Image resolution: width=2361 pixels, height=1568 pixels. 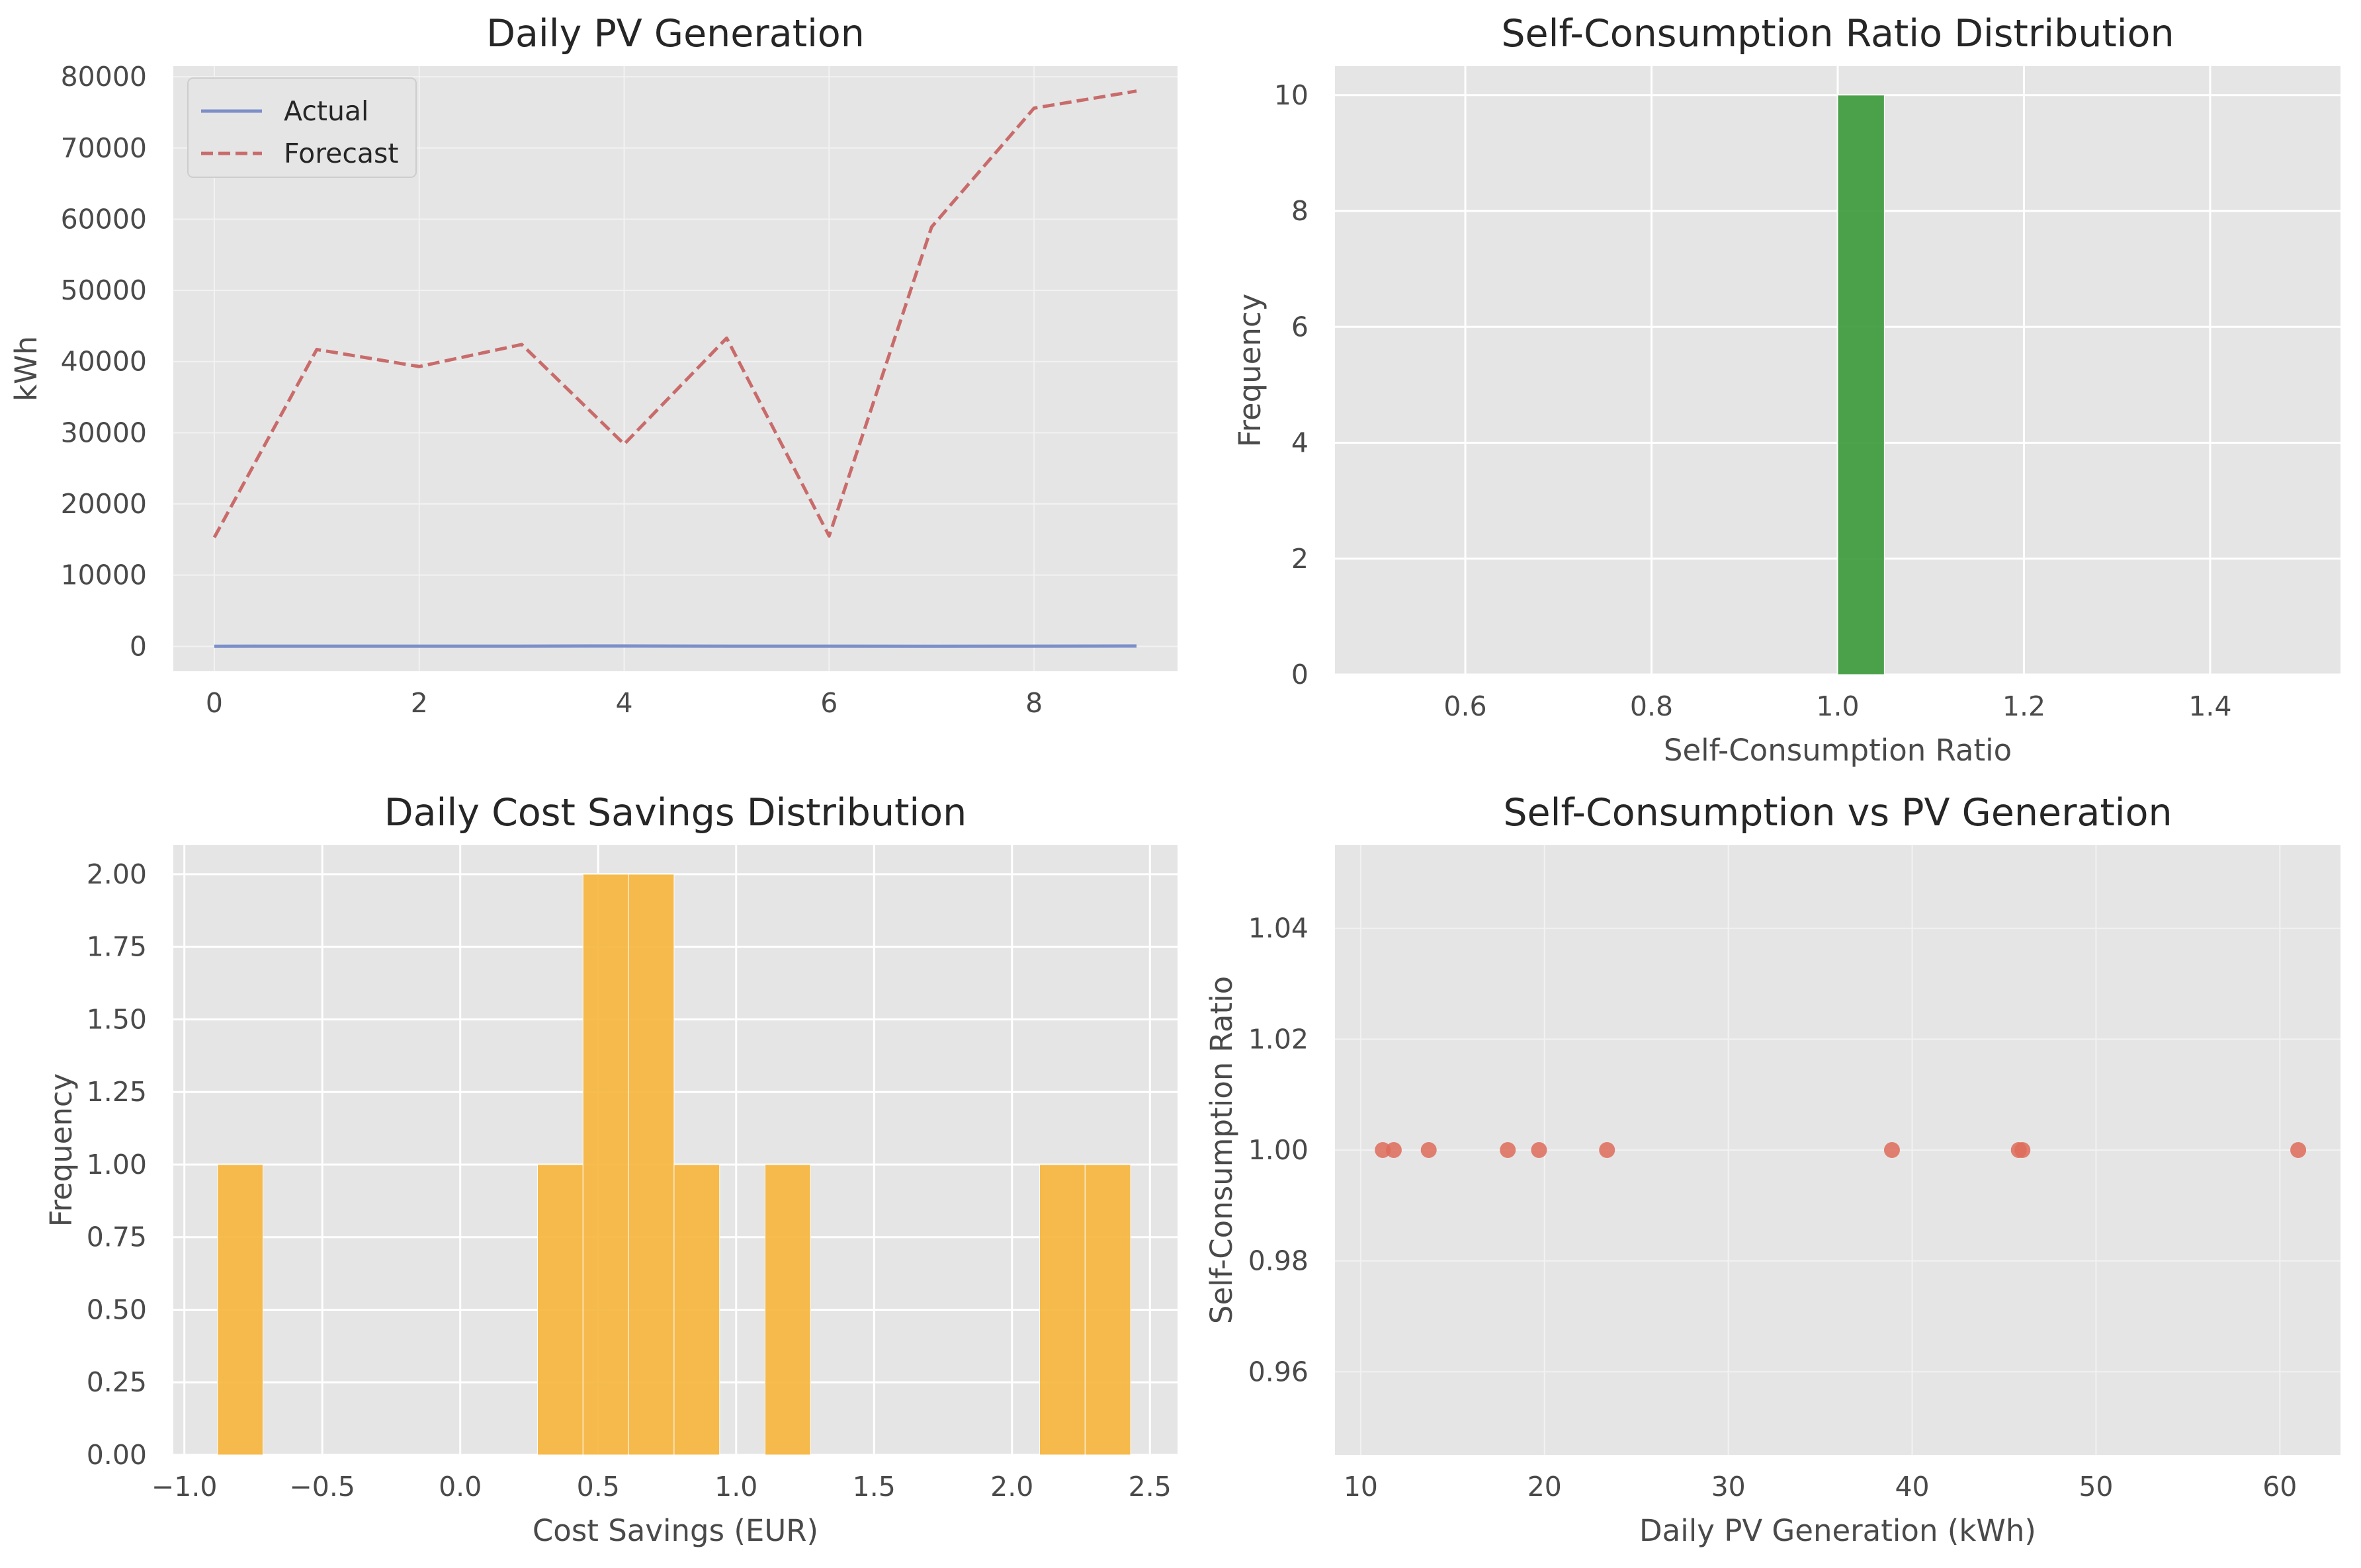 I want to click on x-tick-label: 2, so click(x=419, y=703).